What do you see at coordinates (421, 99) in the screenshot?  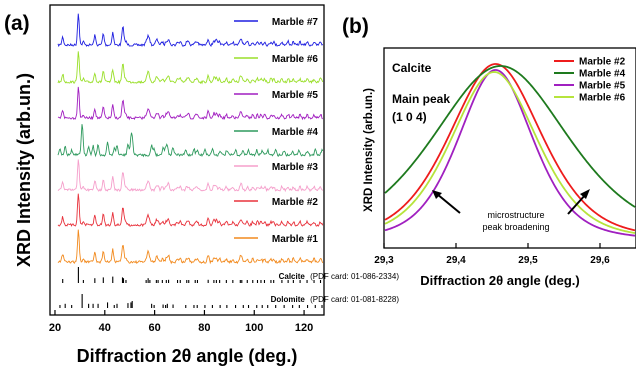 I see `annotation-main-peak: Main peak` at bounding box center [421, 99].